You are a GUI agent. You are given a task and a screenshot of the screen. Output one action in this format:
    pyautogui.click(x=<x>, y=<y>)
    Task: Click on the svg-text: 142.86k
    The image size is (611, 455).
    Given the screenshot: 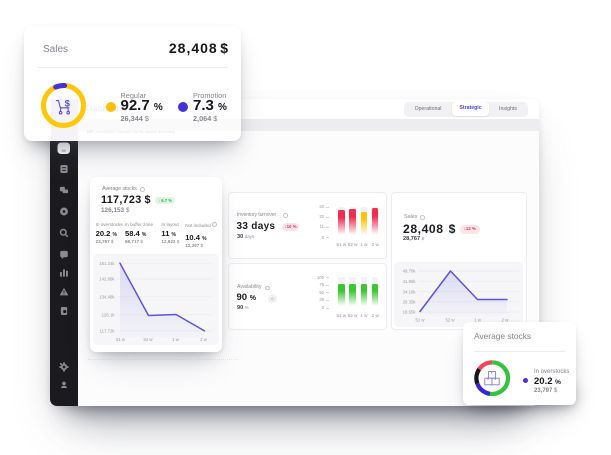 What is the action you would take?
    pyautogui.click(x=107, y=279)
    